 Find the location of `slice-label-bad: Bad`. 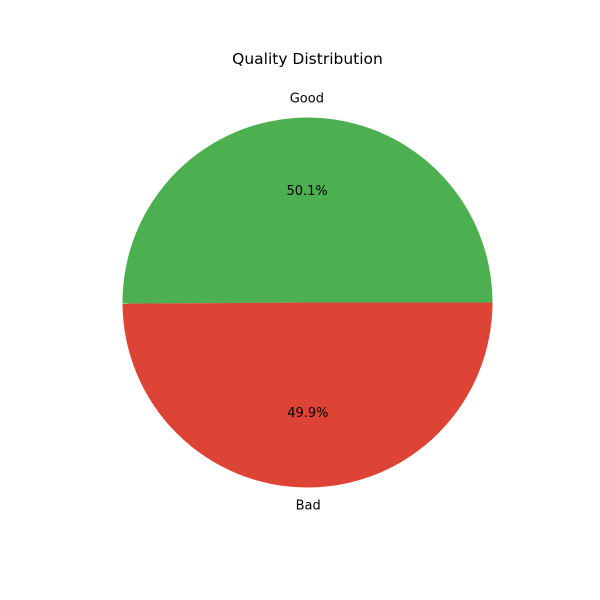

slice-label-bad: Bad is located at coordinates (308, 505).